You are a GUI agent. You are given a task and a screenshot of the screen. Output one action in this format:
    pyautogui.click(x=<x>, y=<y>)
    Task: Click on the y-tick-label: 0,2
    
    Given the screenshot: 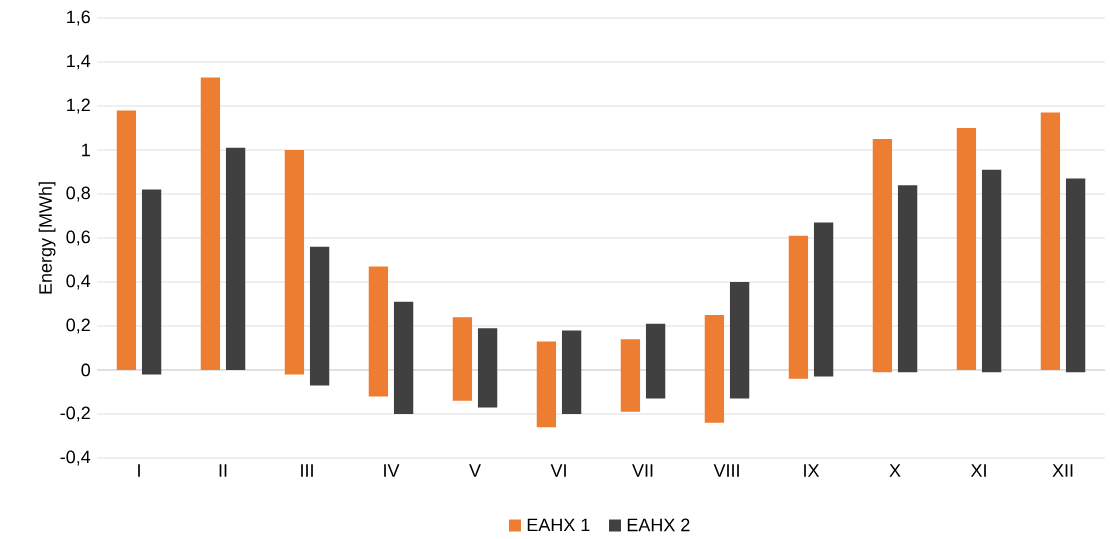 What is the action you would take?
    pyautogui.click(x=78, y=326)
    